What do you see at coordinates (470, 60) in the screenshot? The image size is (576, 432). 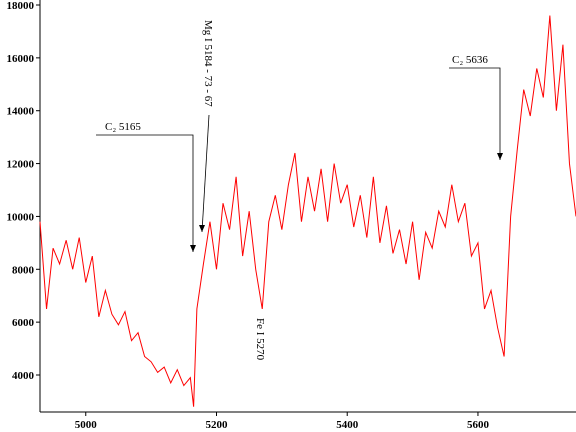 I see `annotation: C₂ 5636` at bounding box center [470, 60].